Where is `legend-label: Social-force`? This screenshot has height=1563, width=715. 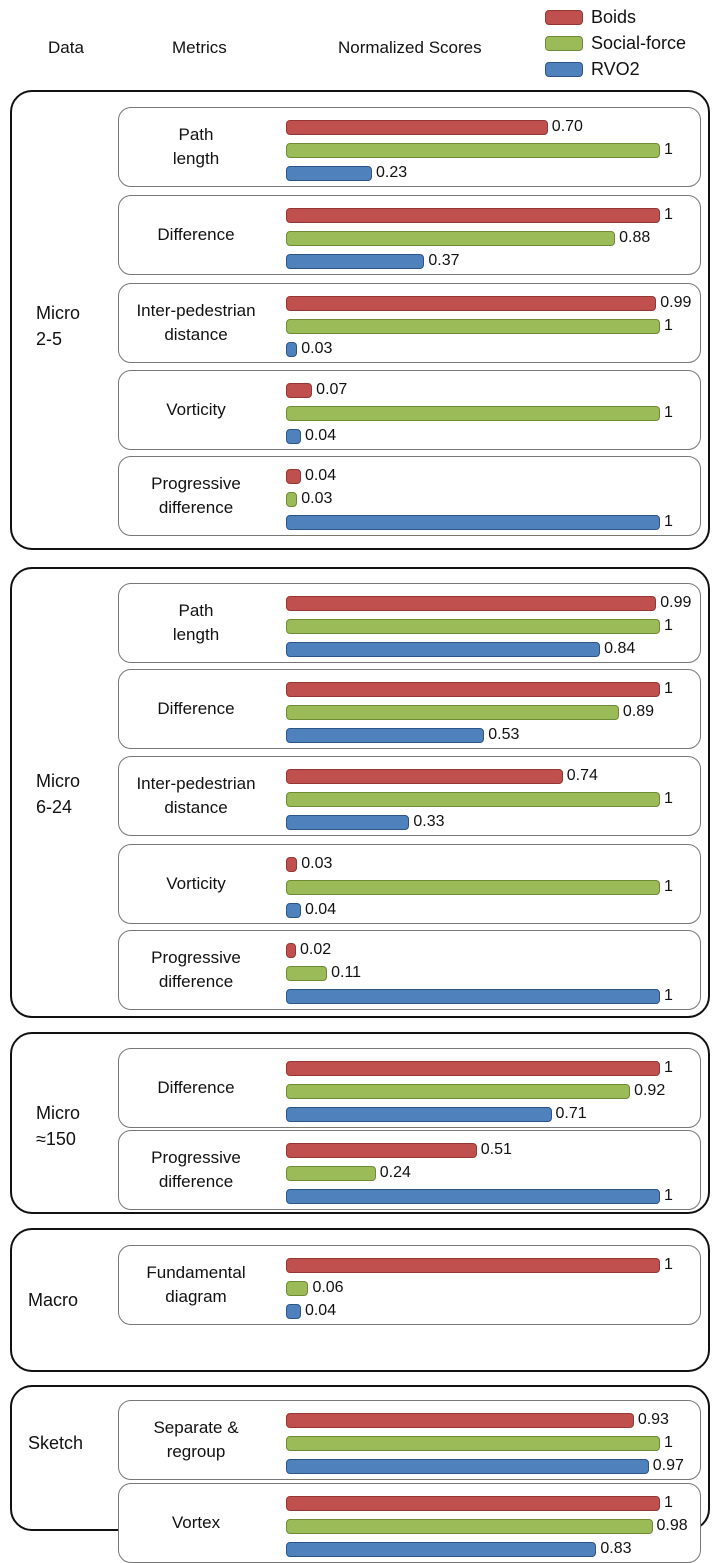
legend-label: Social-force is located at coordinates (639, 43).